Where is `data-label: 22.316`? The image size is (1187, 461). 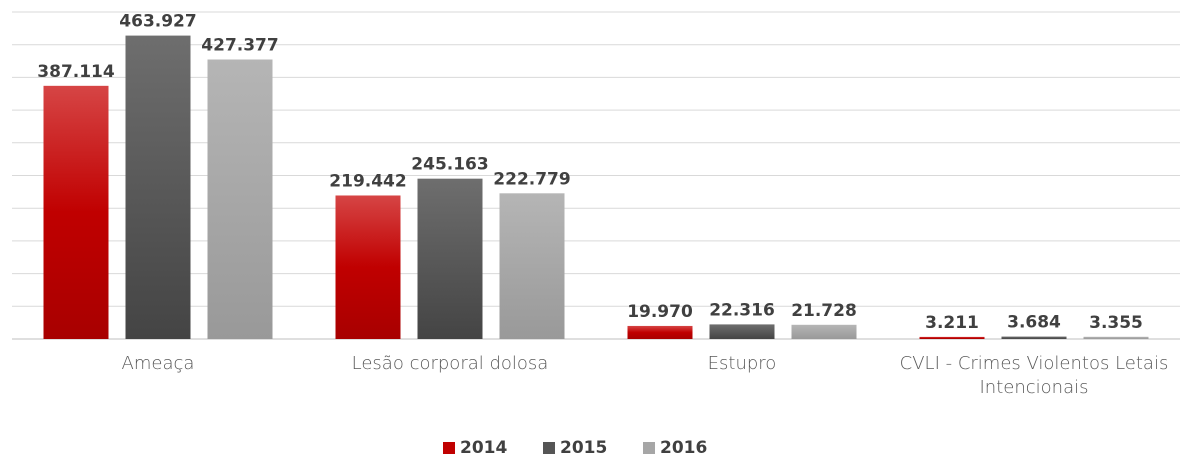
data-label: 22.316 is located at coordinates (742, 310).